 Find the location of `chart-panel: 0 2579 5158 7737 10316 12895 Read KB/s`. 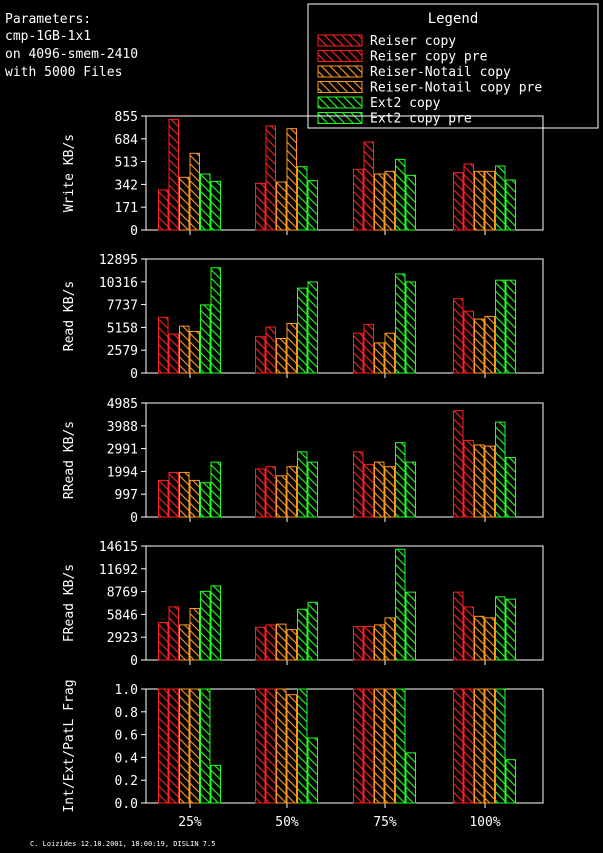

chart-panel: 0 2579 5158 7737 10316 12895 Read KB/s is located at coordinates (303, 317).